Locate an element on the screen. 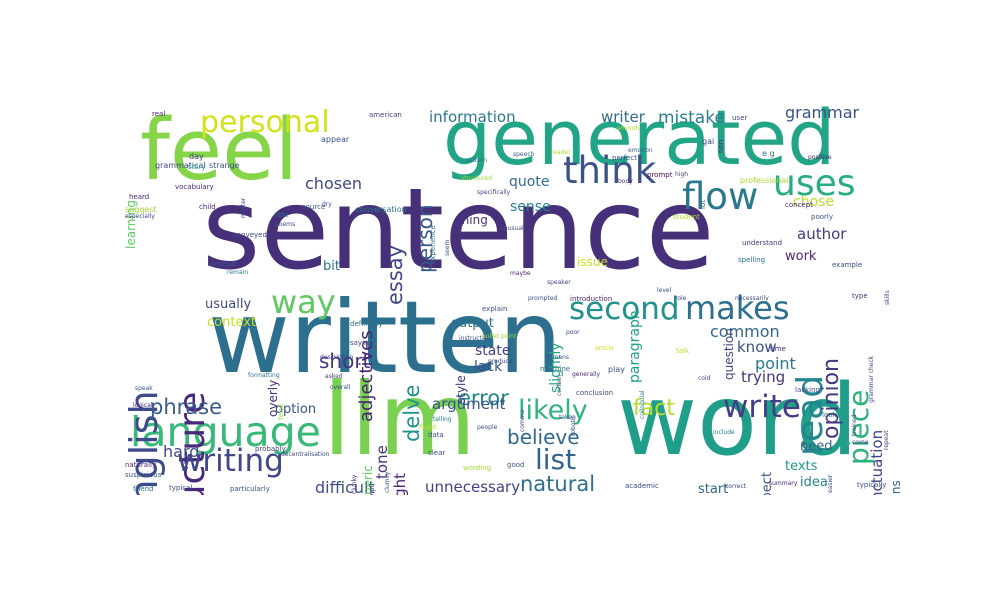  cloud-word: dry is located at coordinates (327, 204).